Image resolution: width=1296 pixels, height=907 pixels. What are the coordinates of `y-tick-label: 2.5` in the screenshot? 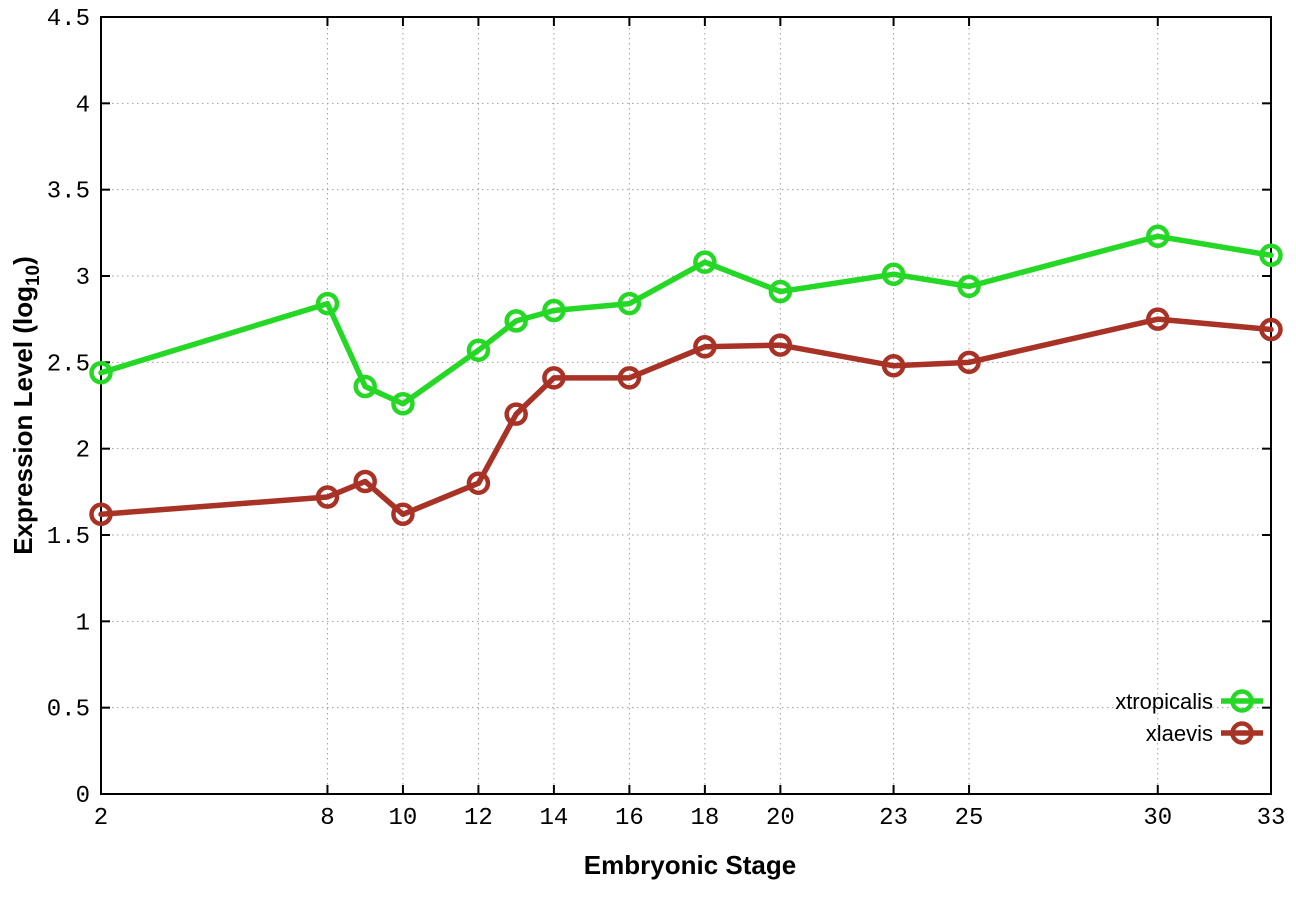 It's located at (68, 364).